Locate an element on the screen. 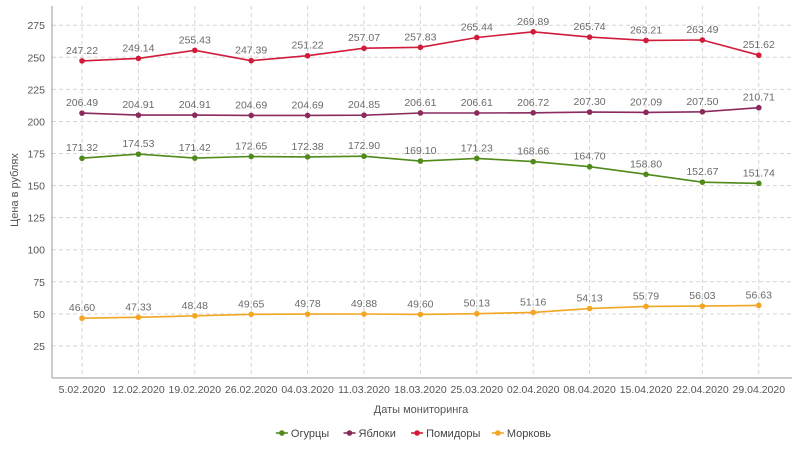 The image size is (800, 450). data-label: 269.89 is located at coordinates (533, 22).